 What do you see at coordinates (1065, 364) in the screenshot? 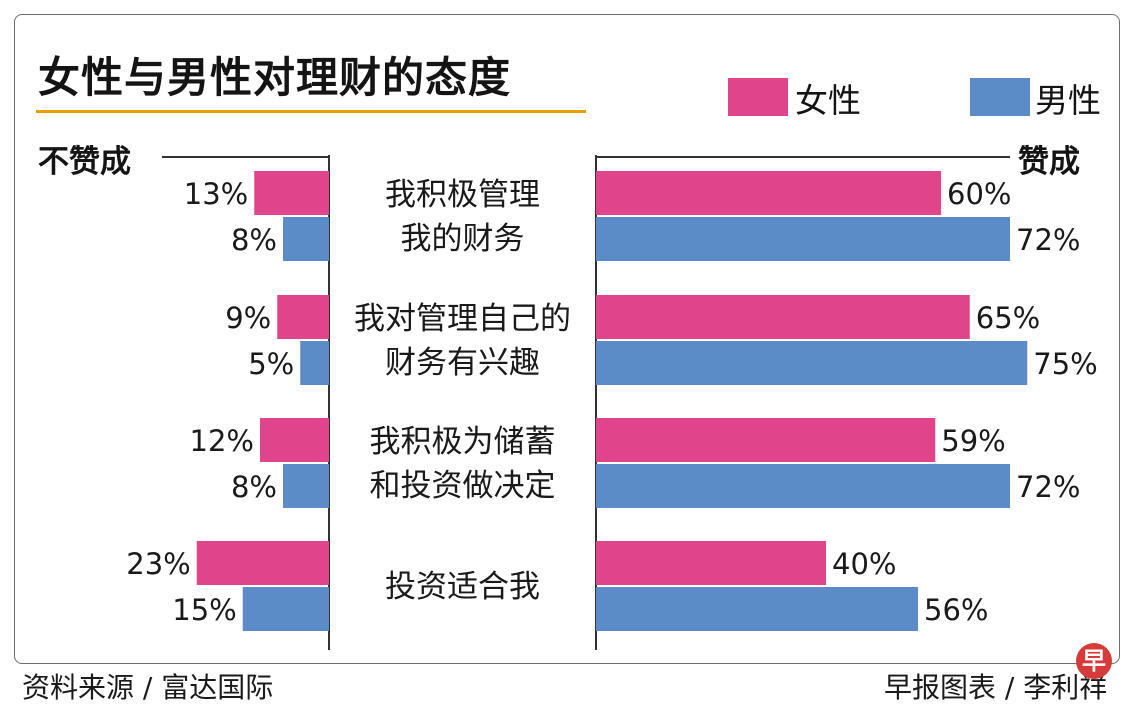
I see `label-agree-male: 75%` at bounding box center [1065, 364].